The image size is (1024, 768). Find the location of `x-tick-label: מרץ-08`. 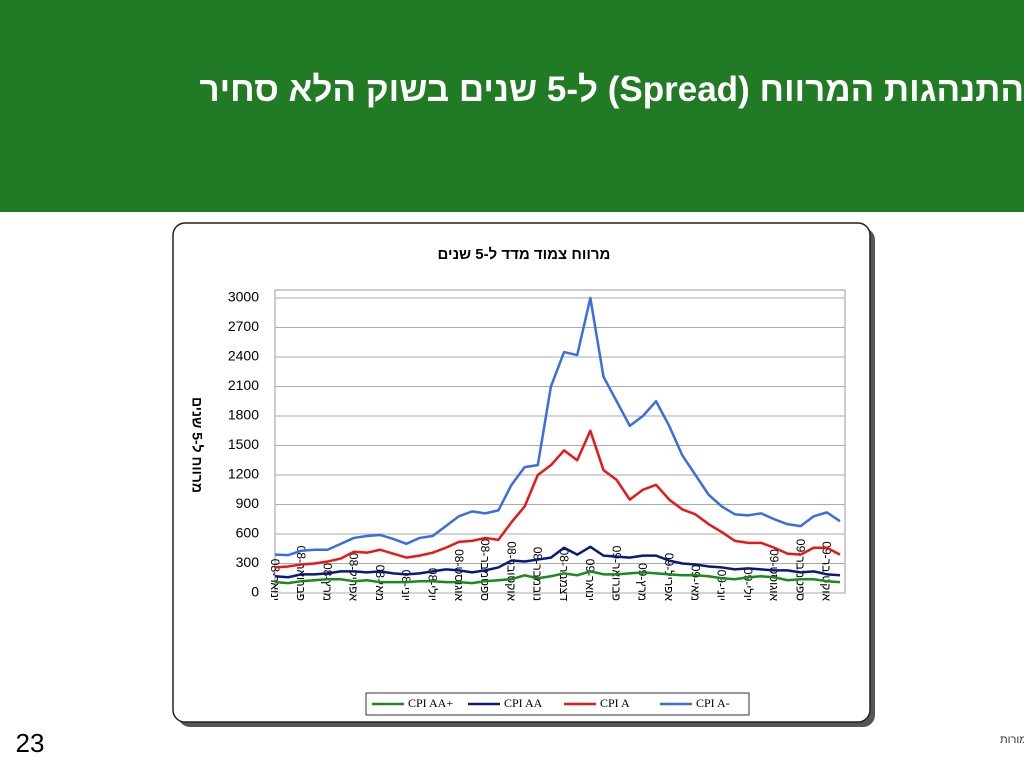

x-tick-label: מרץ-08 is located at coordinates (327, 582).